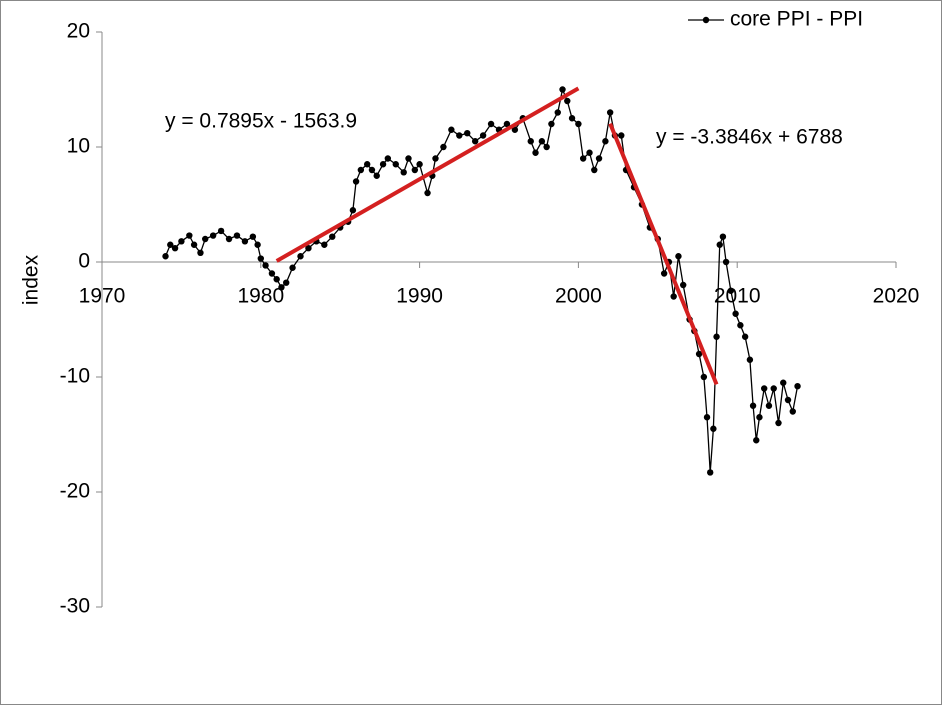 Image resolution: width=942 pixels, height=710 pixels. What do you see at coordinates (75, 376) in the screenshot?
I see `y-tick-label: -10` at bounding box center [75, 376].